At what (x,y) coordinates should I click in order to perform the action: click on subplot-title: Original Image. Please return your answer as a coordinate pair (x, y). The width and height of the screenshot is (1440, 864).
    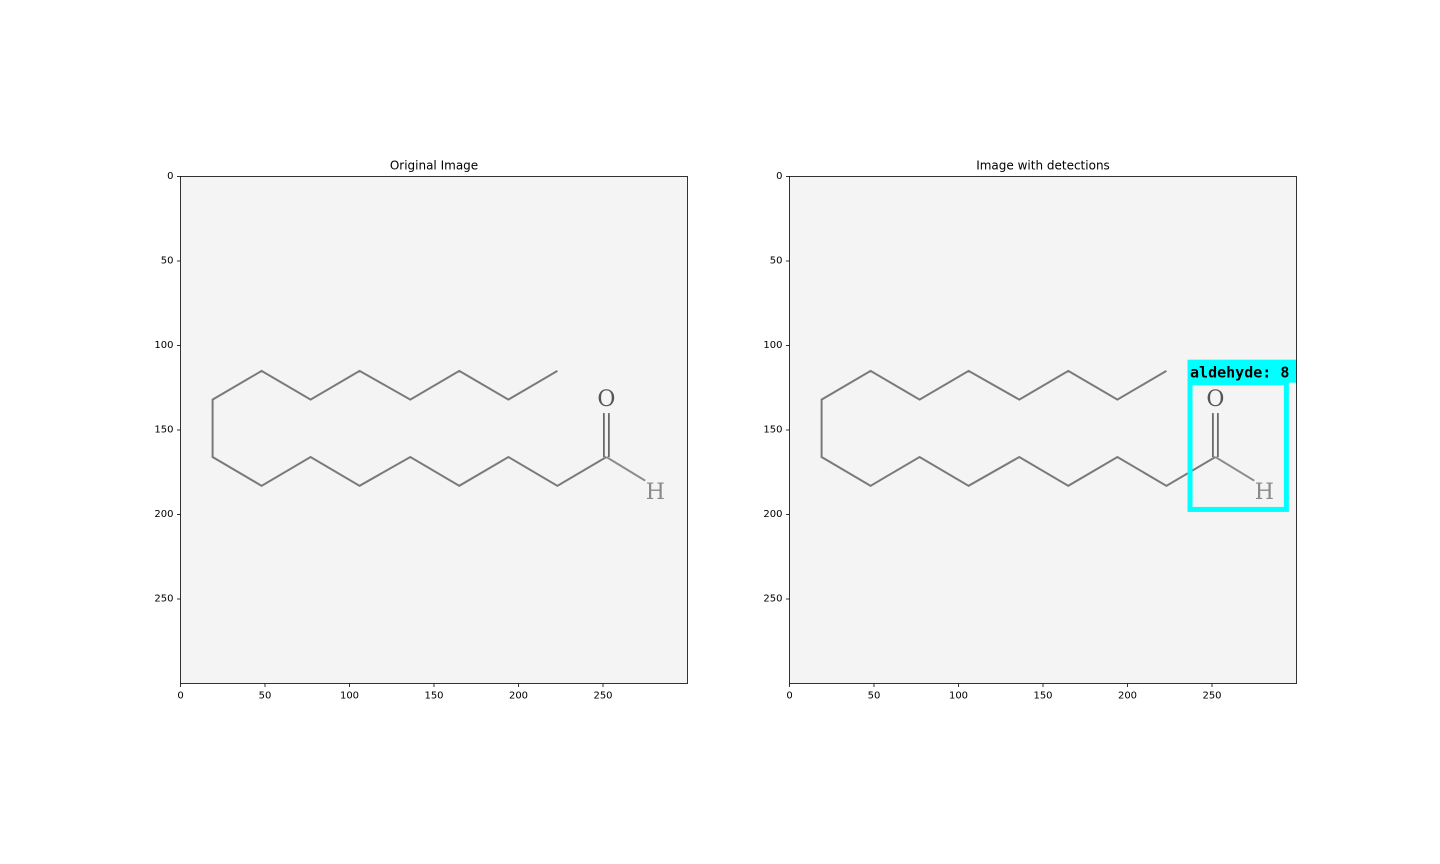
    Looking at the image, I should click on (434, 166).